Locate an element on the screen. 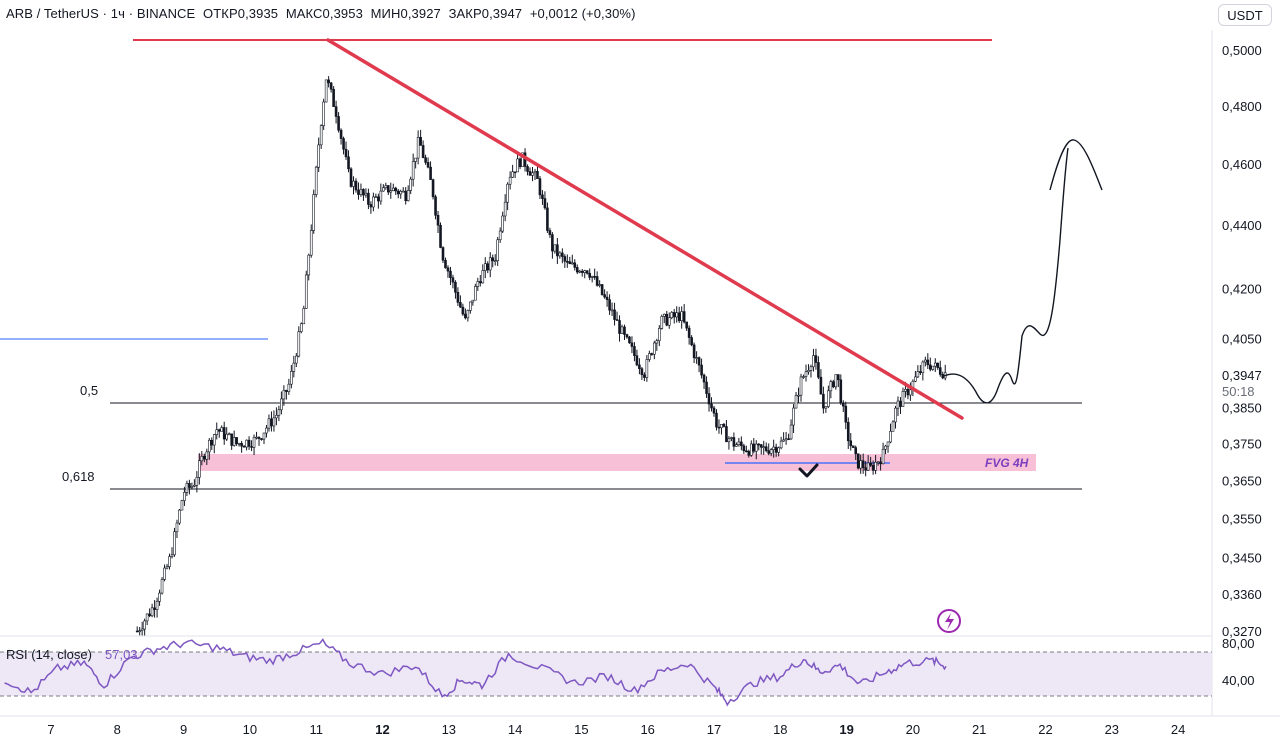 Image resolution: width=1280 pixels, height=744 pixels. rsi-label: RSI (14, close) is located at coordinates (49, 654).